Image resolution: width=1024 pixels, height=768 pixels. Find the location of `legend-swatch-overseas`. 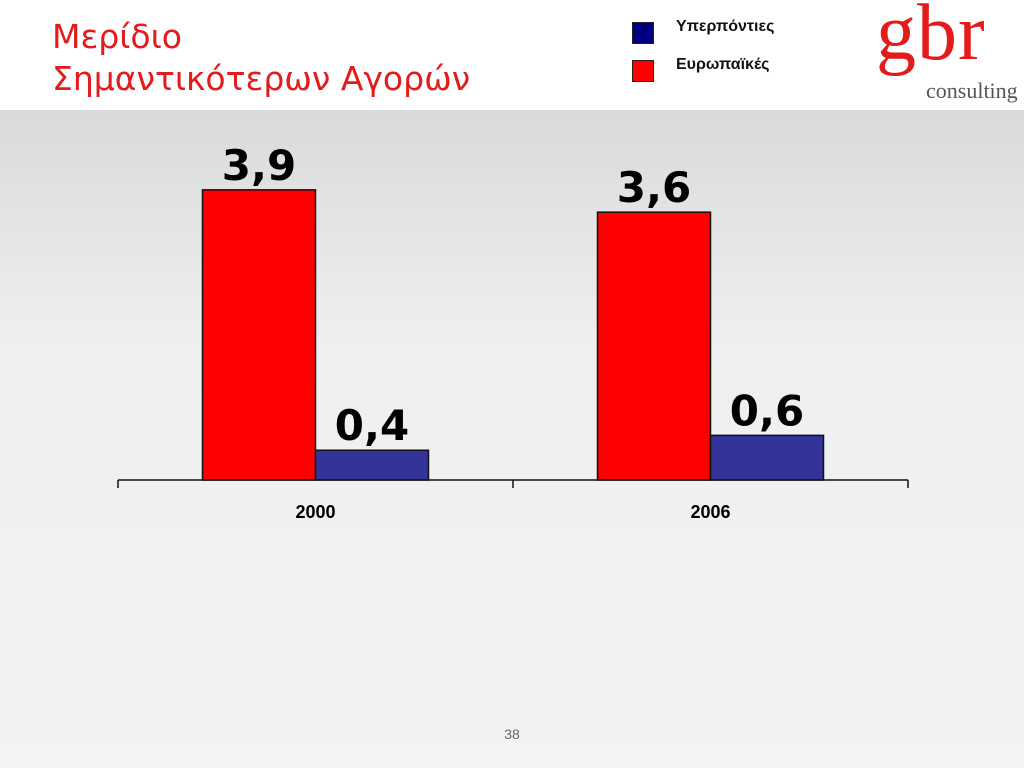

legend-swatch-overseas is located at coordinates (643, 33).